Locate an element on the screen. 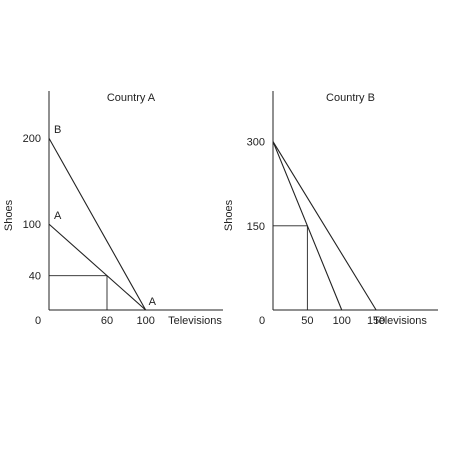  y-tick-label: 100 is located at coordinates (32, 225).